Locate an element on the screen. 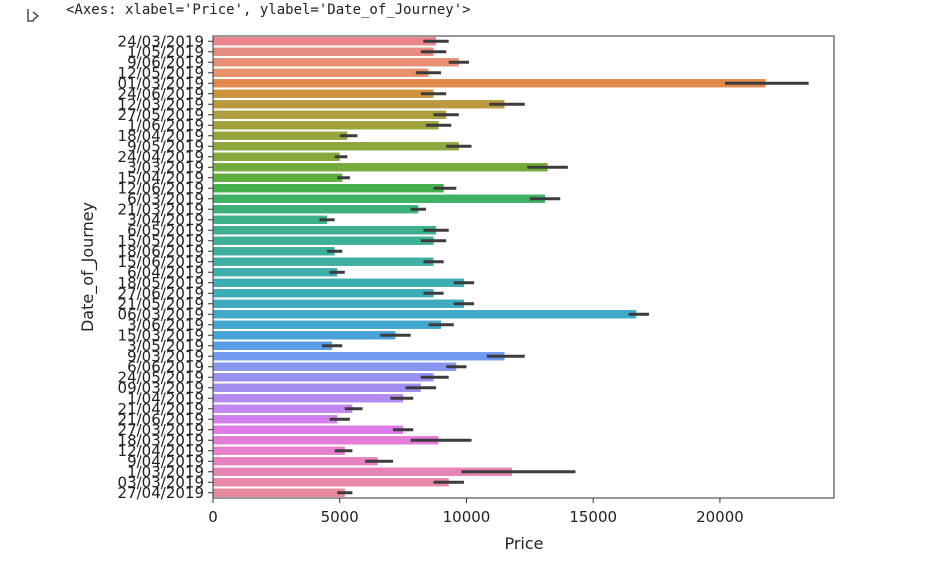 The height and width of the screenshot is (573, 952). x-tick-label: 20000 is located at coordinates (720, 517).